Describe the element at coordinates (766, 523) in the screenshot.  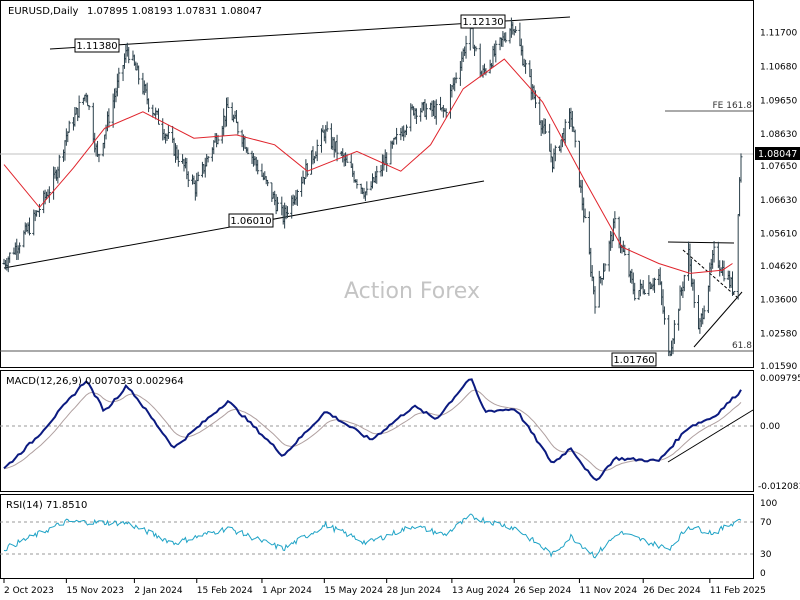
I see `rsi-tick-70: 70` at that location.